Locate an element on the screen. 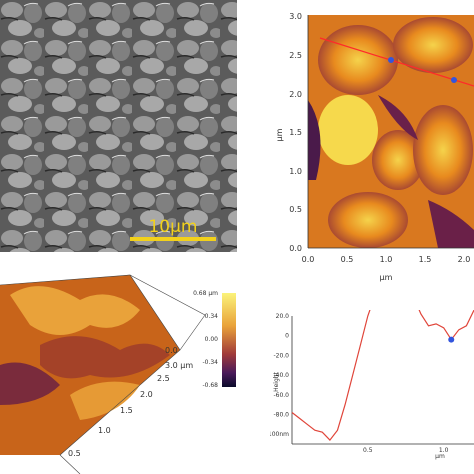 Image resolution: width=474 pixels, height=474 pixels. svg-text: 3.0 μm is located at coordinates (179, 365).